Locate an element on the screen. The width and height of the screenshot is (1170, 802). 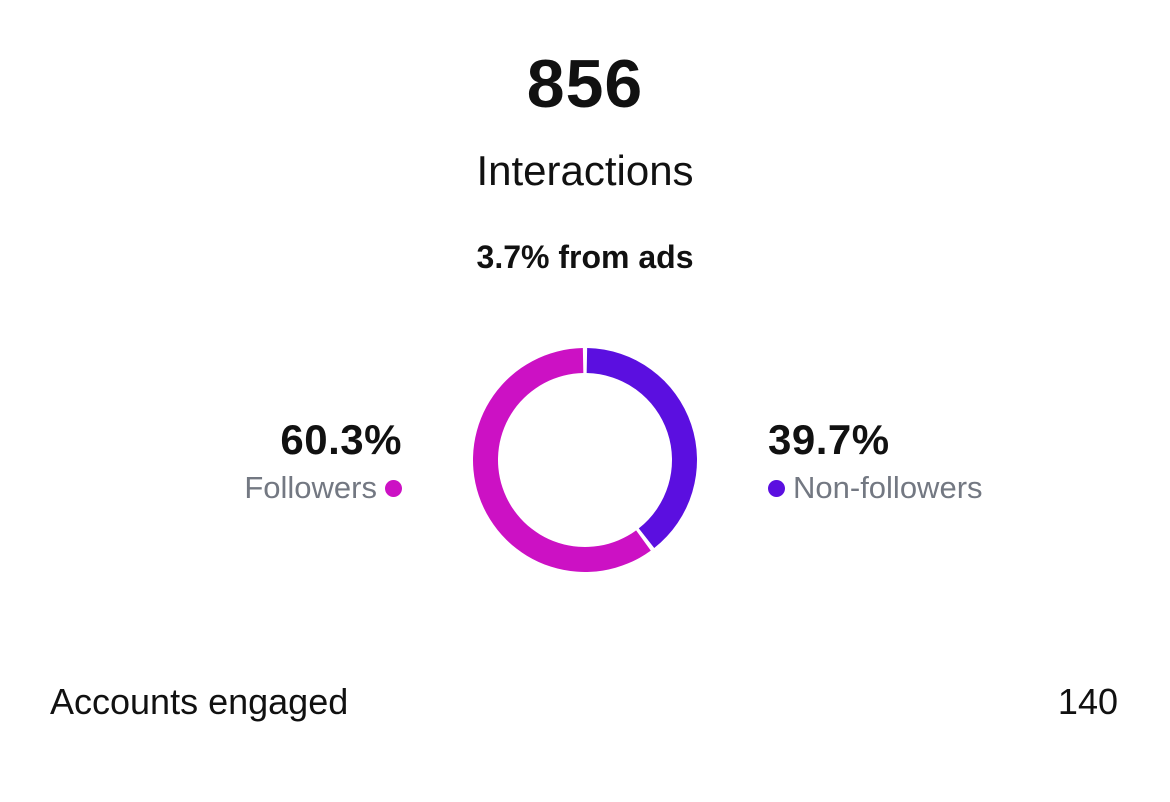
ads-percentage-note: 3.7% from ads is located at coordinates (585, 257).